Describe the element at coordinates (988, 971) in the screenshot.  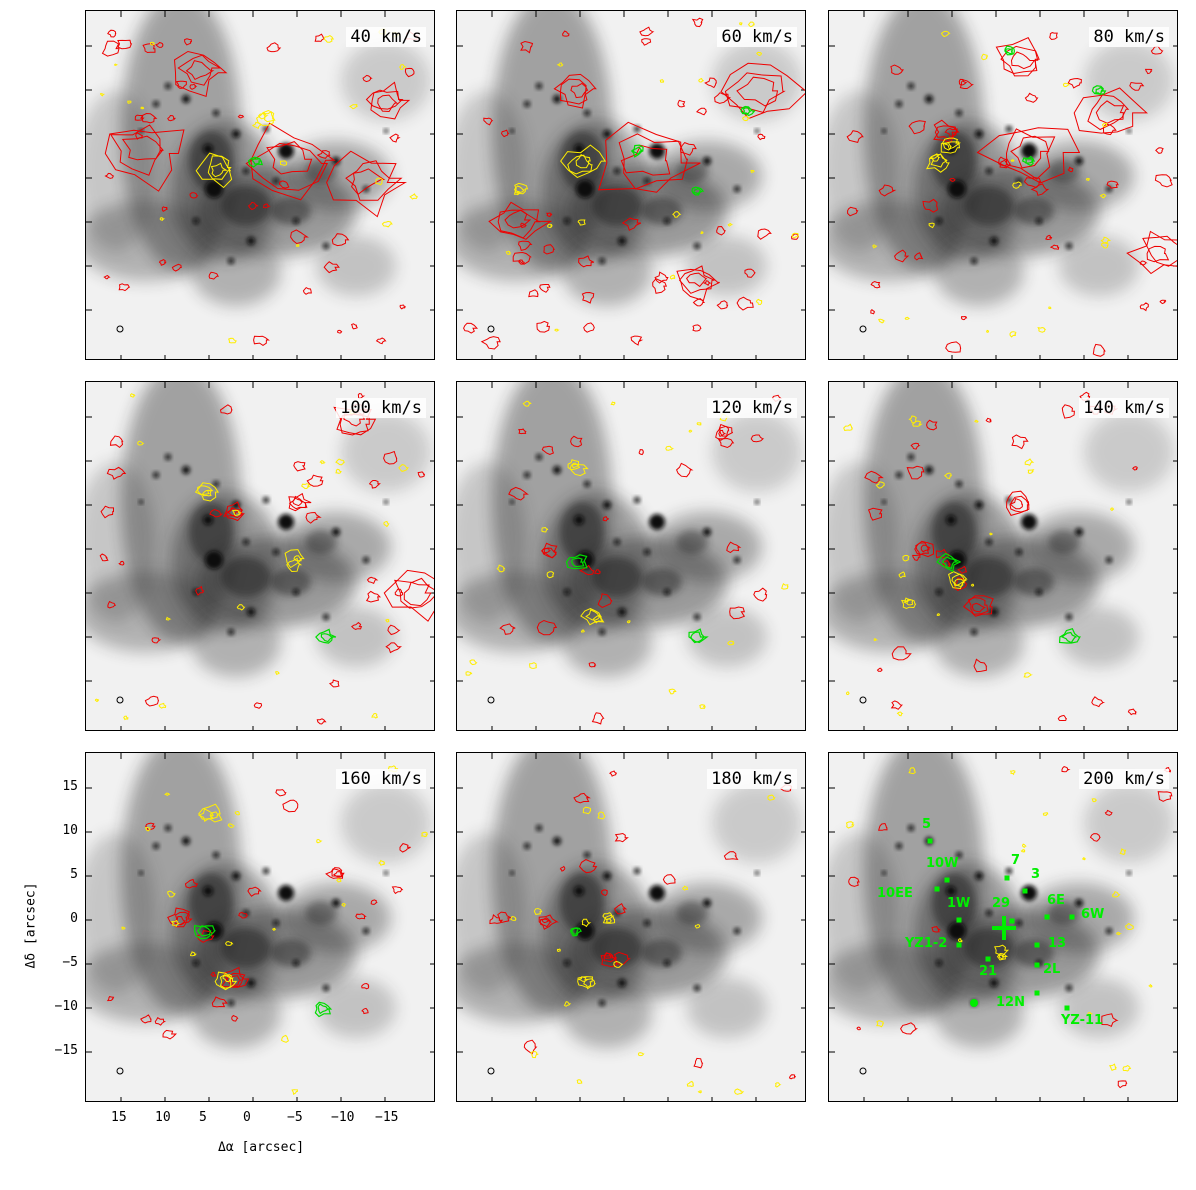
I see `source-label: 21` at that location.